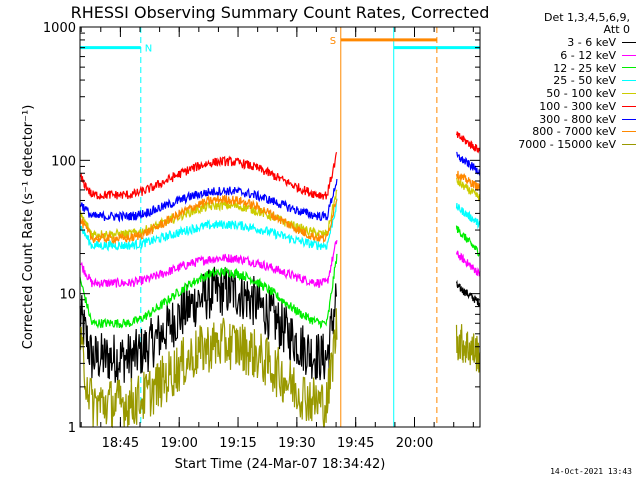 The height and width of the screenshot is (480, 640). What do you see at coordinates (586, 17) in the screenshot?
I see `legend-detectors: Det 1,3,4,5,6,9,` at bounding box center [586, 17].